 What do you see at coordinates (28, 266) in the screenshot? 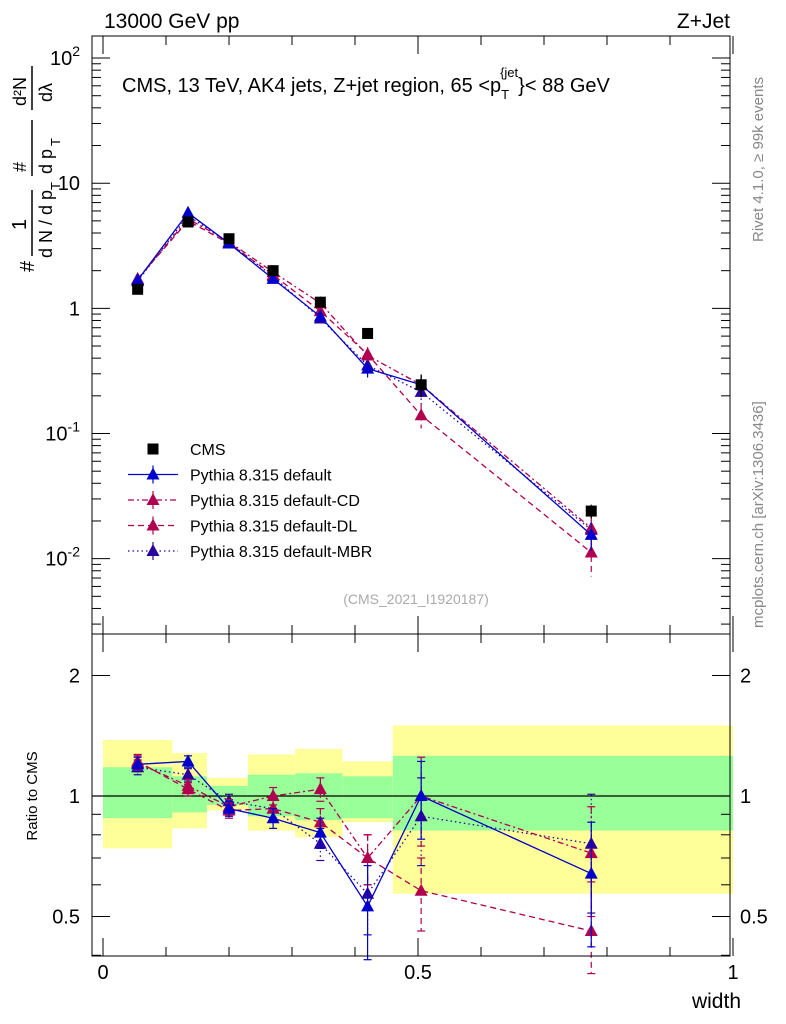
I see `main-ylabel-hash: #` at bounding box center [28, 266].